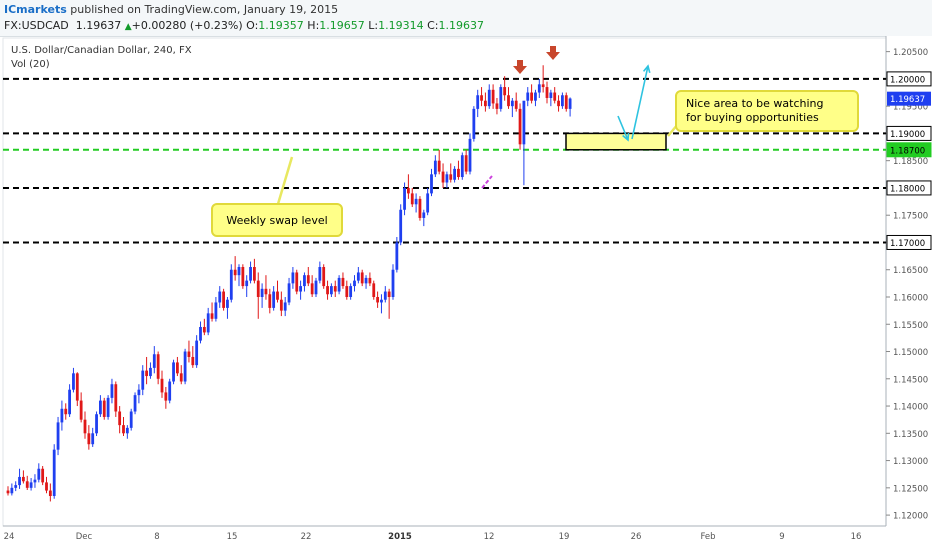  I want to click on price-axis, so click(909, 282).